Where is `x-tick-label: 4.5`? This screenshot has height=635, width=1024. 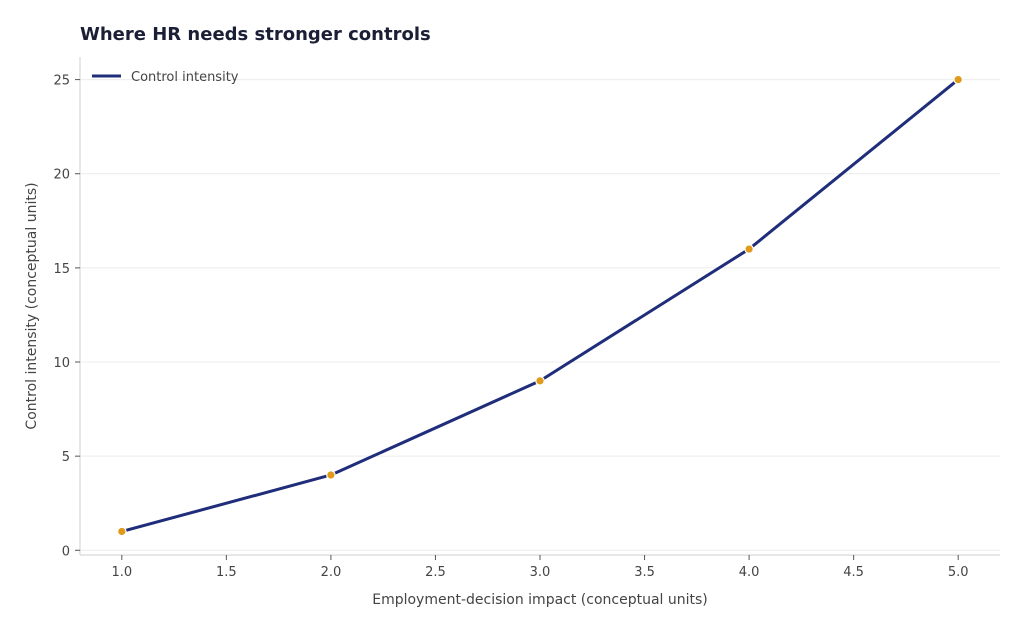
x-tick-label: 4.5 is located at coordinates (853, 572).